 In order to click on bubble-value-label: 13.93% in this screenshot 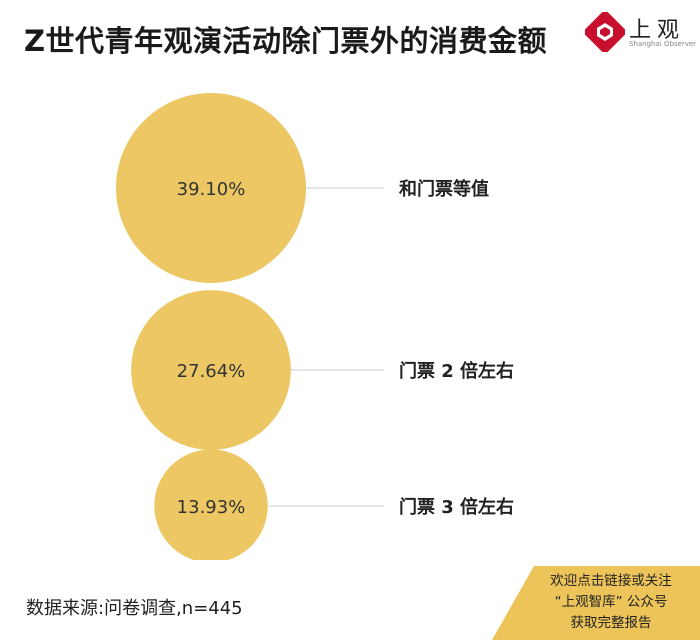, I will do `click(211, 507)`.